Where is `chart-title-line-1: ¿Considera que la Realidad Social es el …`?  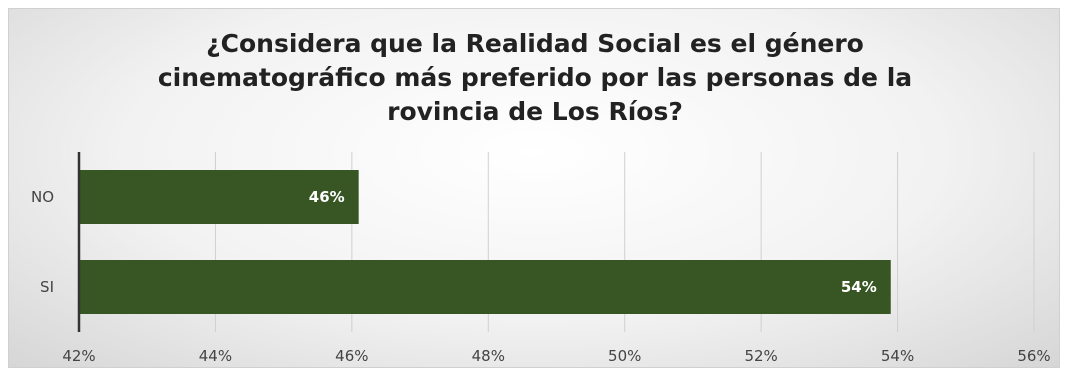
chart-title-line-1: ¿Considera que la Realidad Social es el … is located at coordinates (535, 43).